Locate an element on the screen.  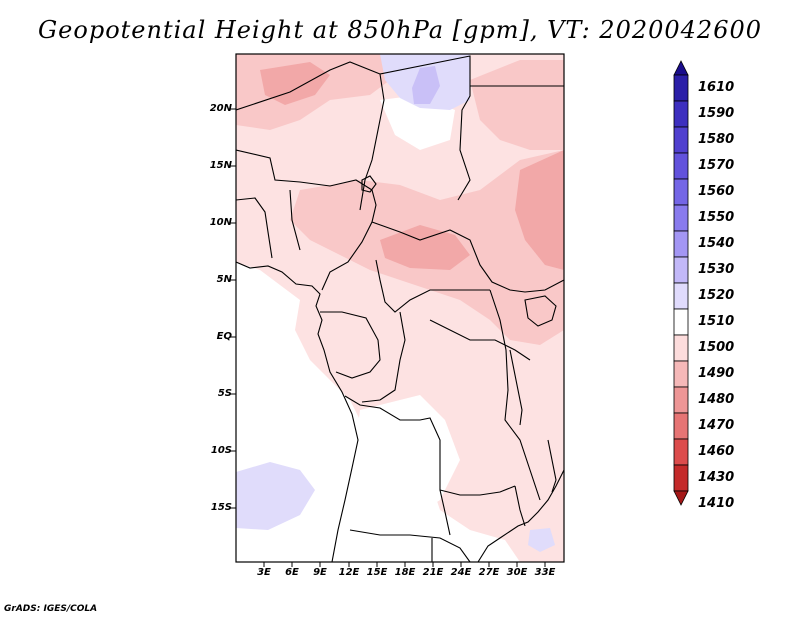
lake-malawi is located at coordinates (552, 466).